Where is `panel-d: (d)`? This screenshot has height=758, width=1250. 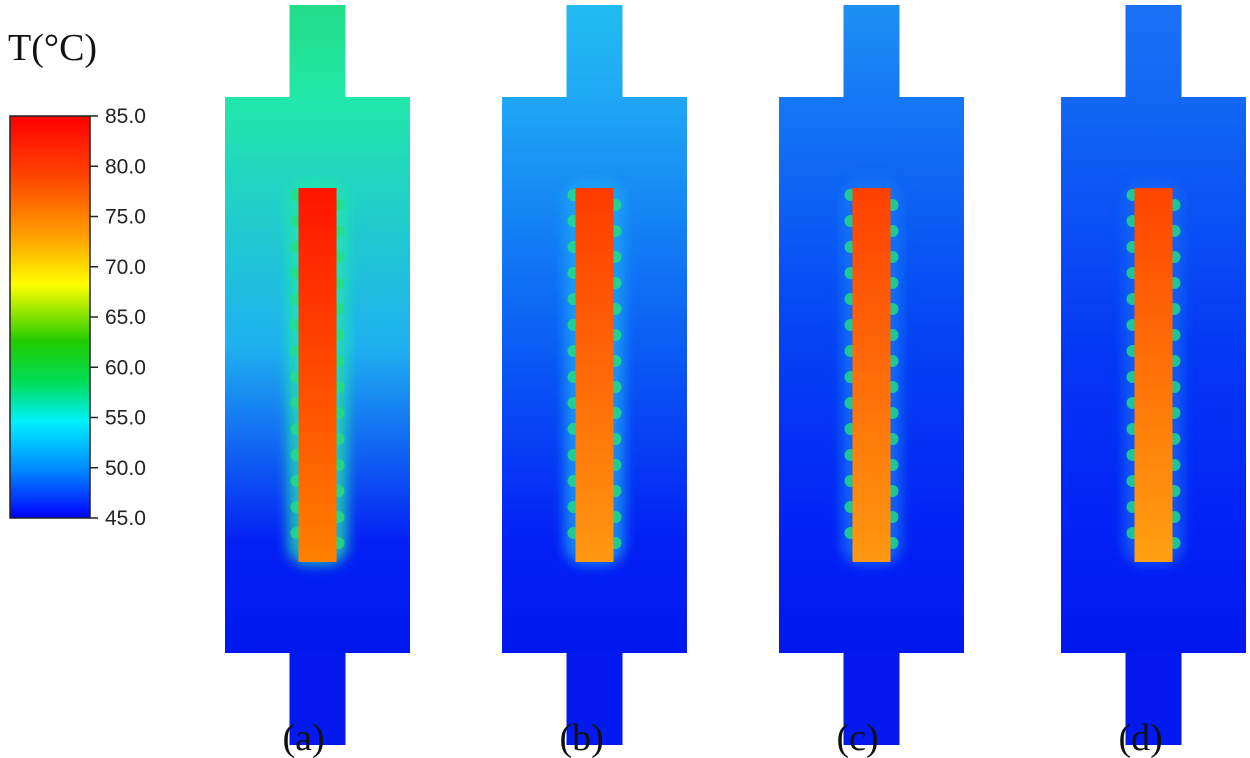
panel-d: (d) is located at coordinates (1153, 381).